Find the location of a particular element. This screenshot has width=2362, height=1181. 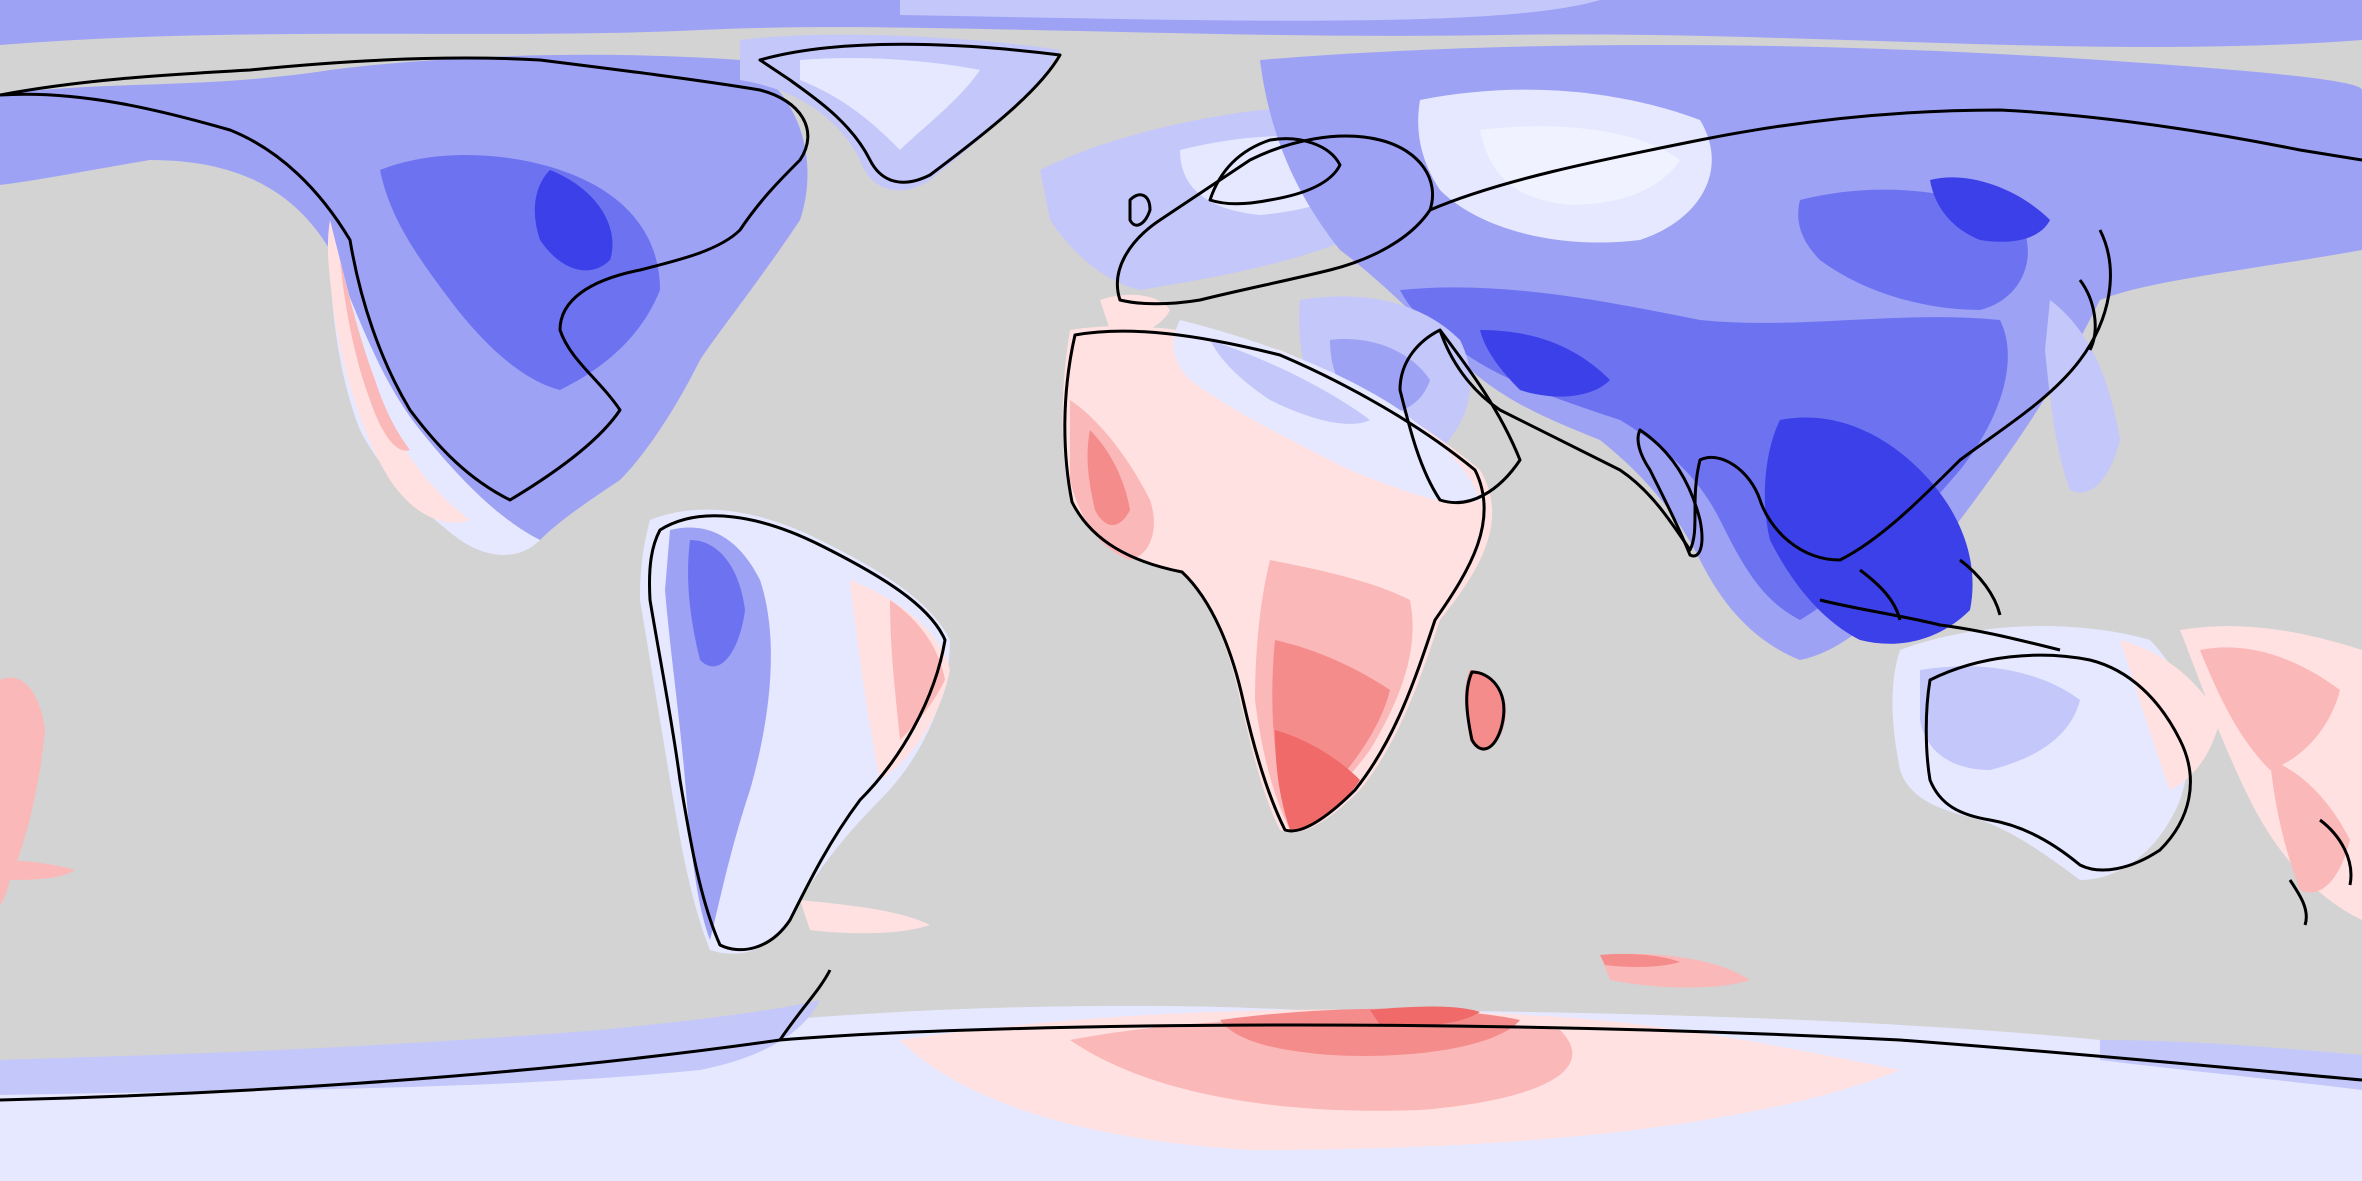

north-america is located at coordinates (404, 304).